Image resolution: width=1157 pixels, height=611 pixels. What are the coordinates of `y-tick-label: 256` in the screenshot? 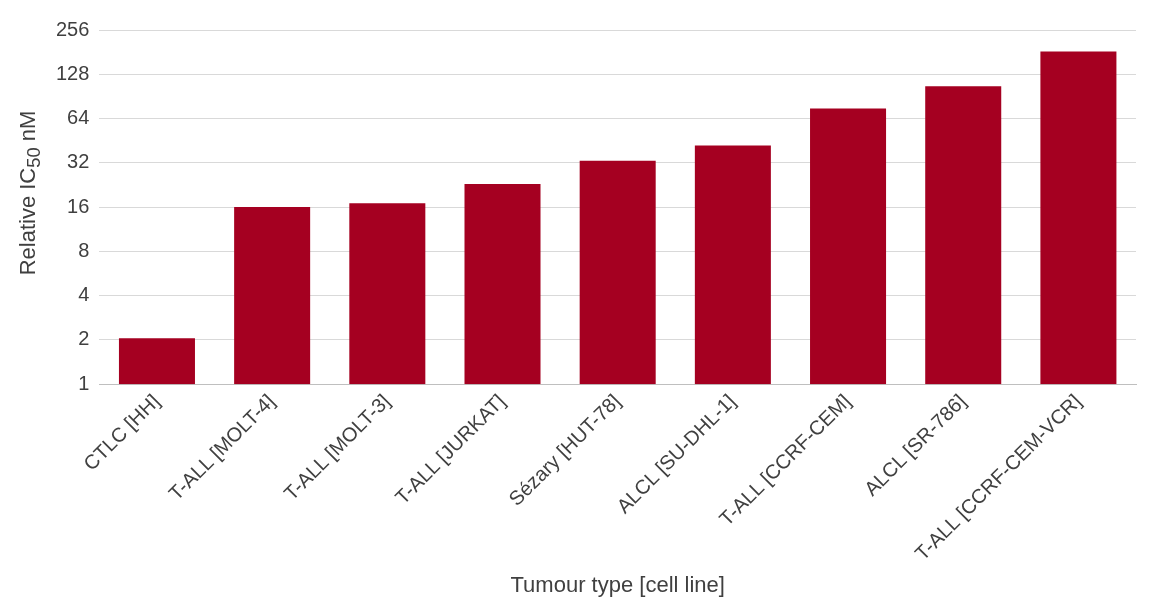 It's located at (72, 28).